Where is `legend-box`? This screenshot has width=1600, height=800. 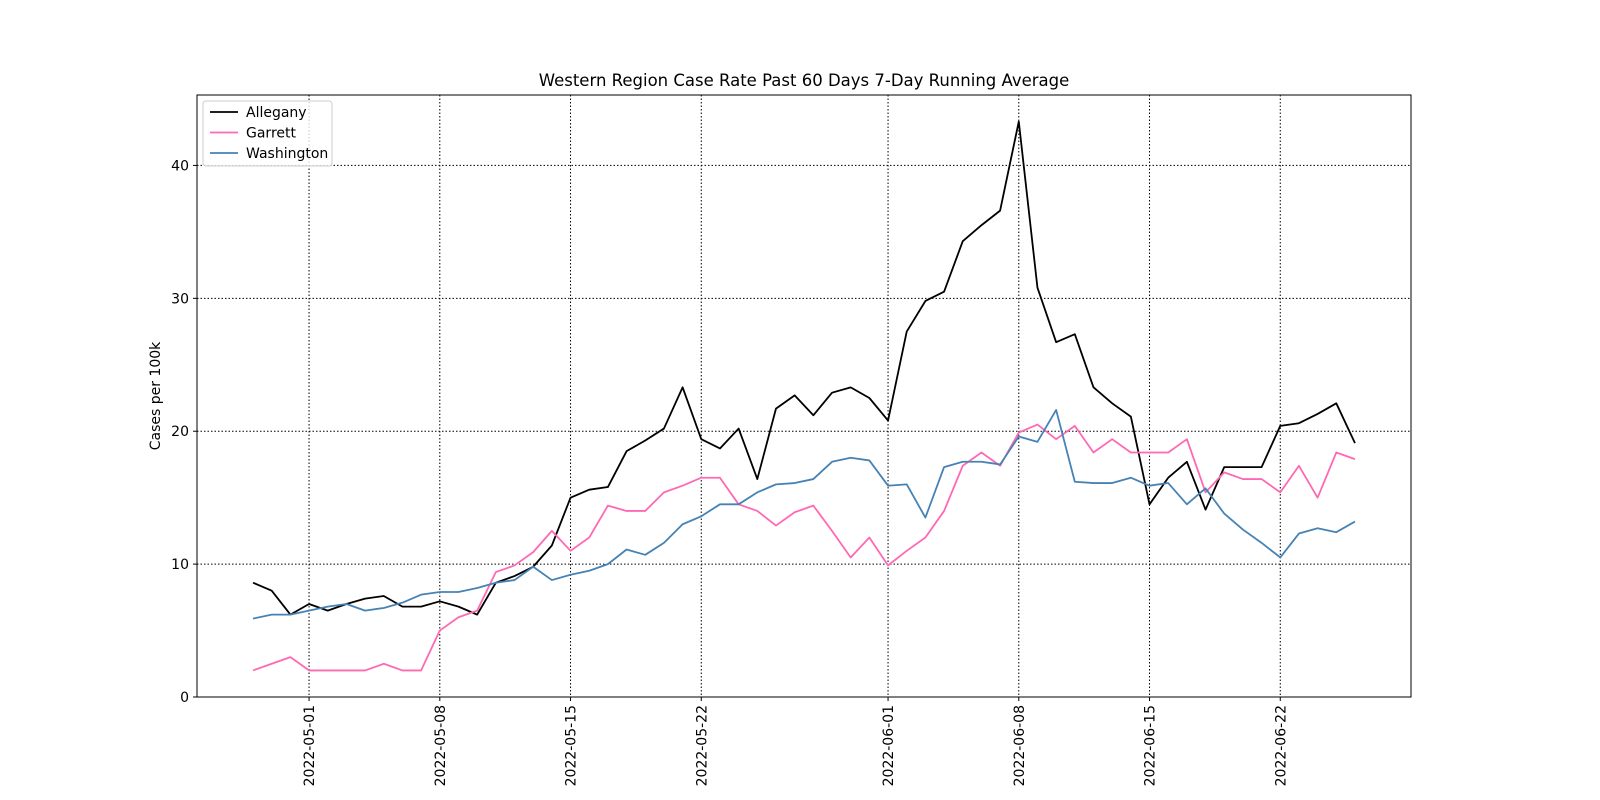 legend-box is located at coordinates (267, 133).